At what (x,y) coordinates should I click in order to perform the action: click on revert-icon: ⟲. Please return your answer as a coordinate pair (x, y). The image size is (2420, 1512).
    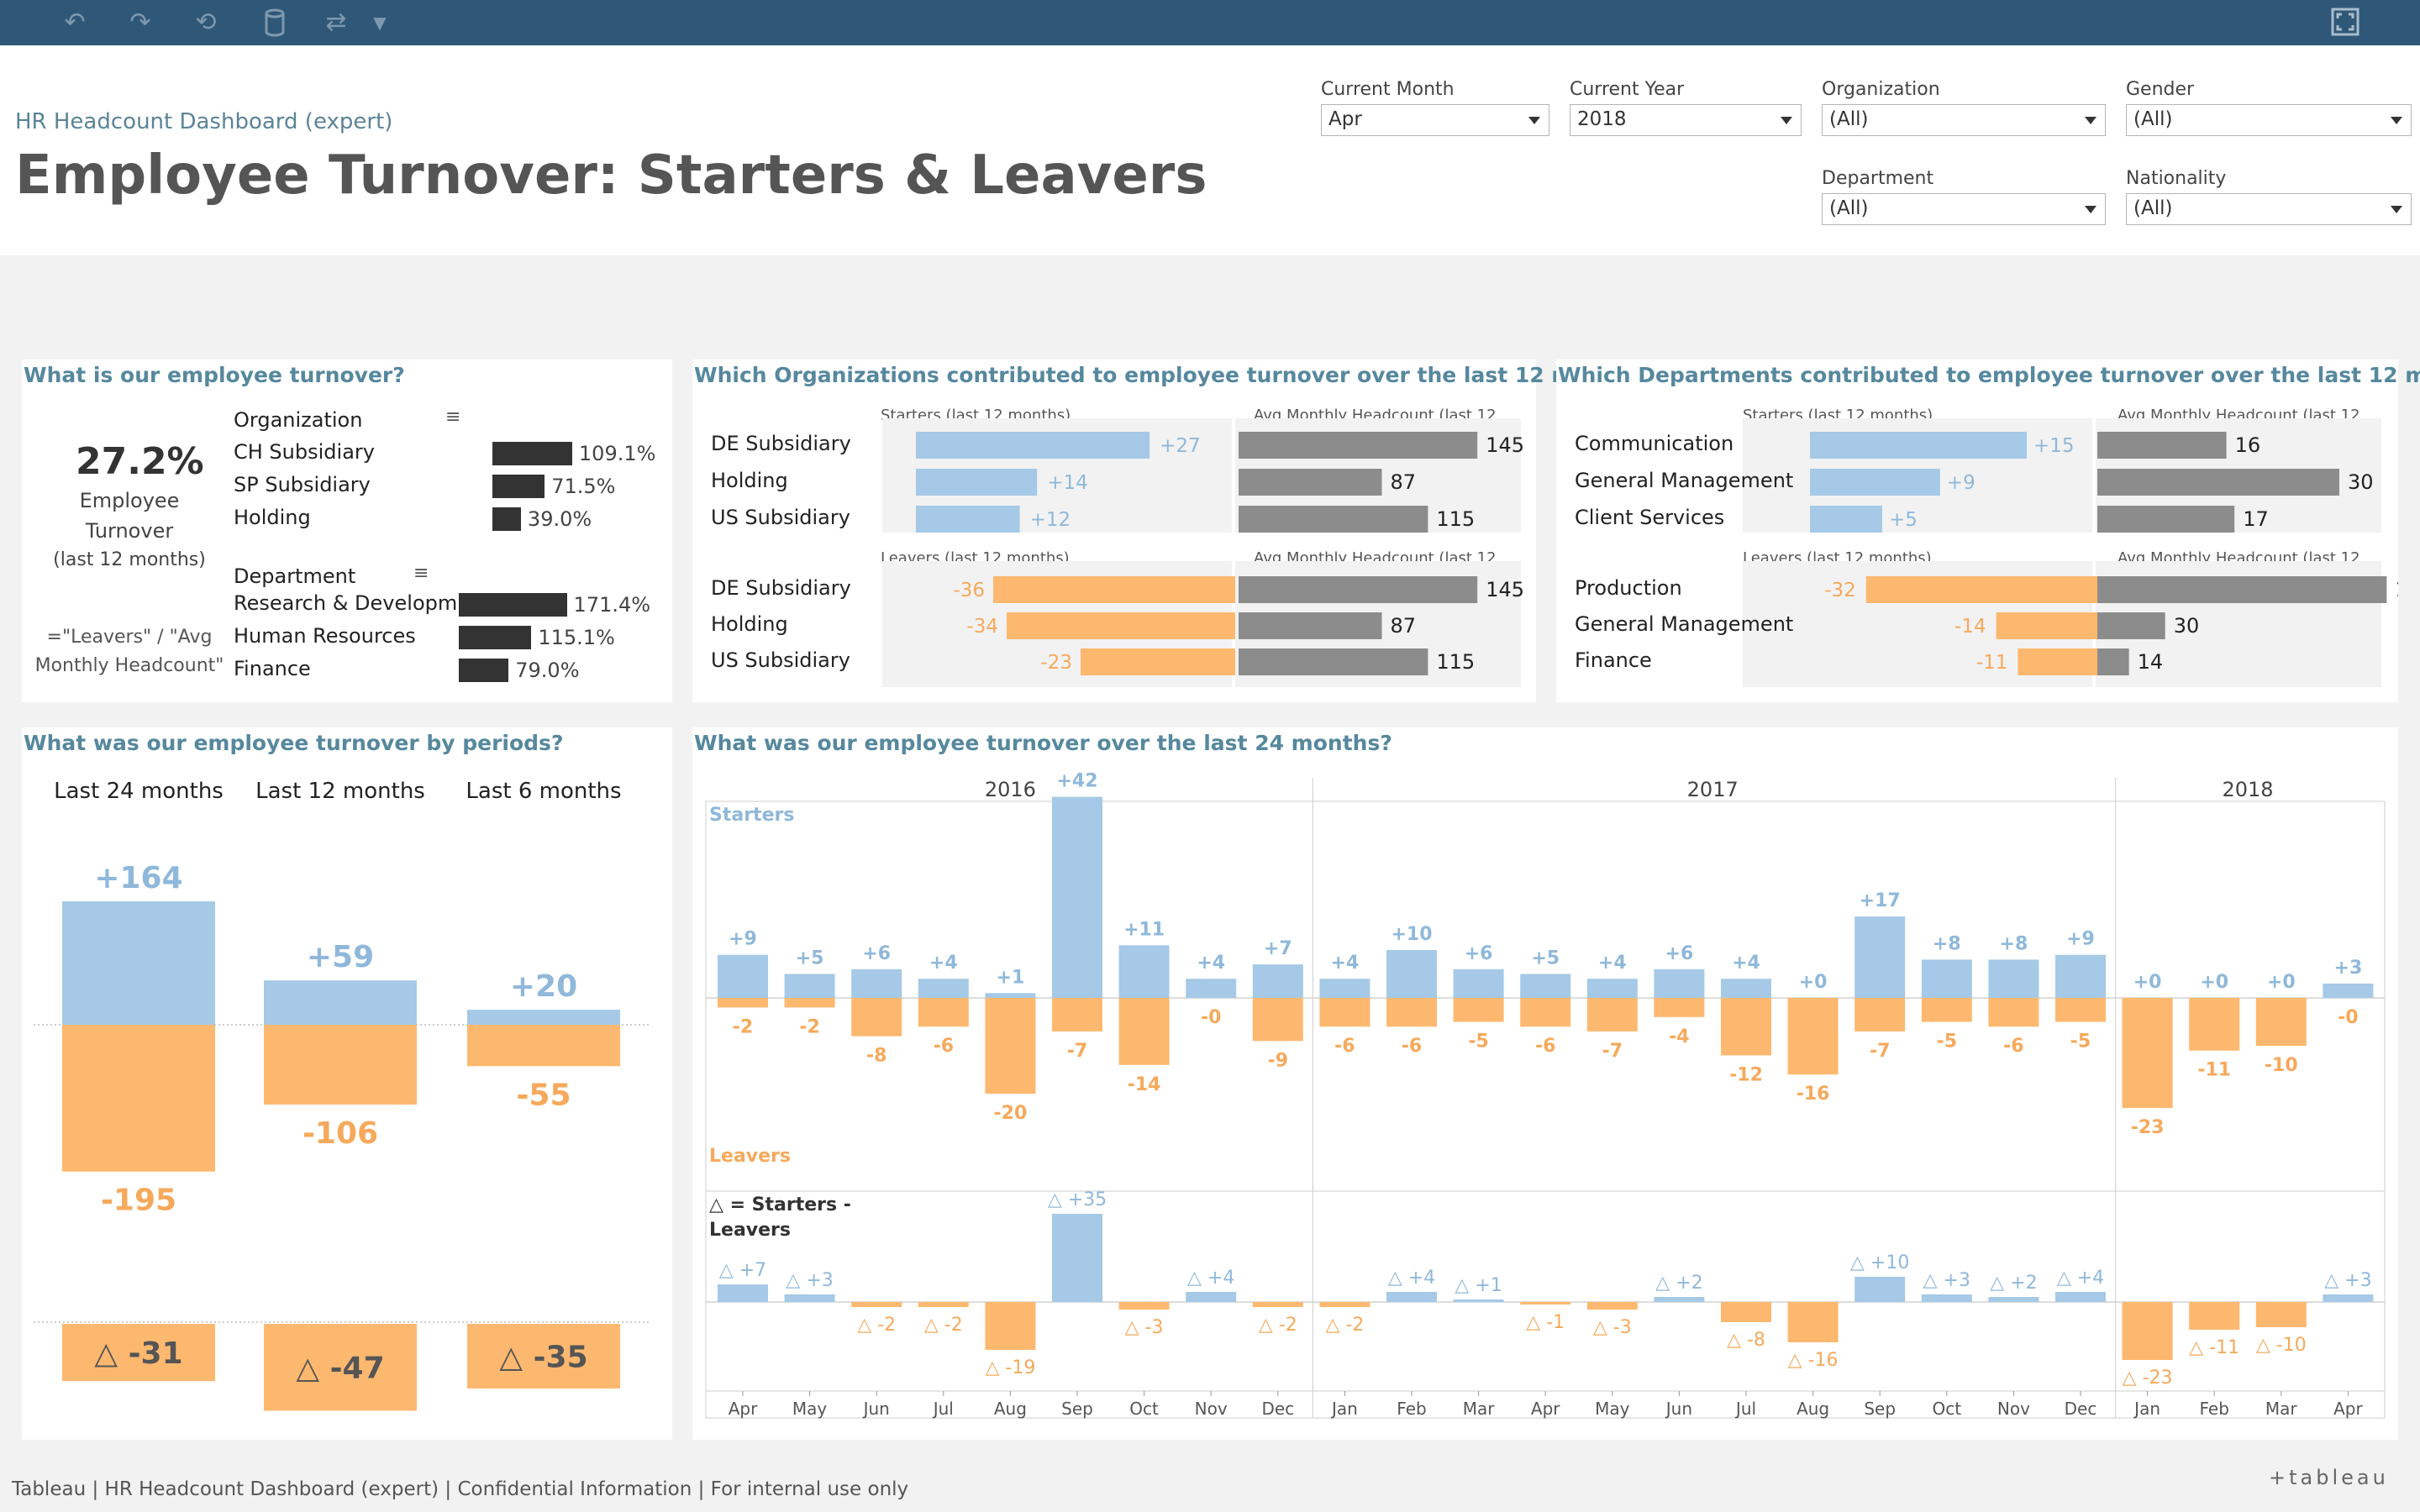
    Looking at the image, I should click on (206, 22).